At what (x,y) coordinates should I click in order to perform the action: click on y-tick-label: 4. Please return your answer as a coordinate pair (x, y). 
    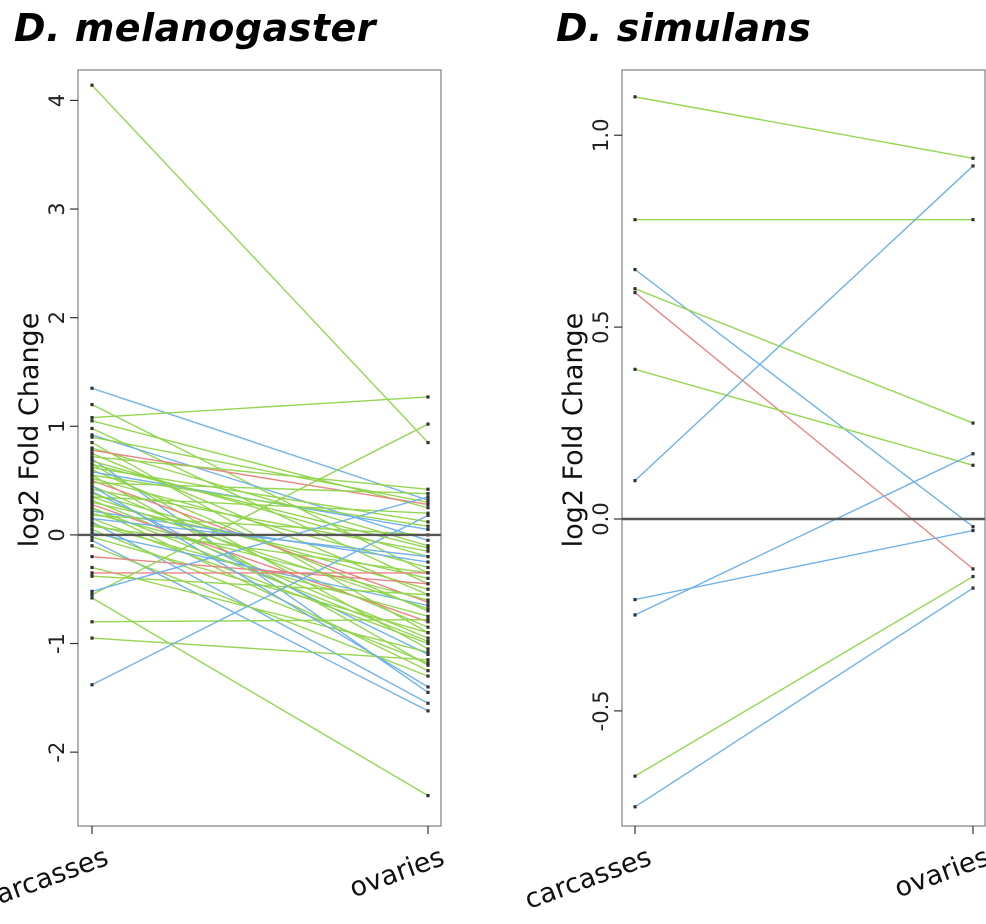
    Looking at the image, I should click on (57, 100).